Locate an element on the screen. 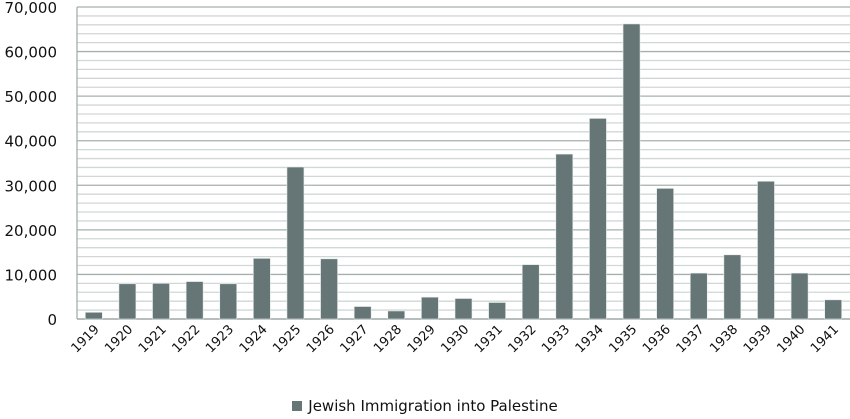  bar-1940 is located at coordinates (799, 296).